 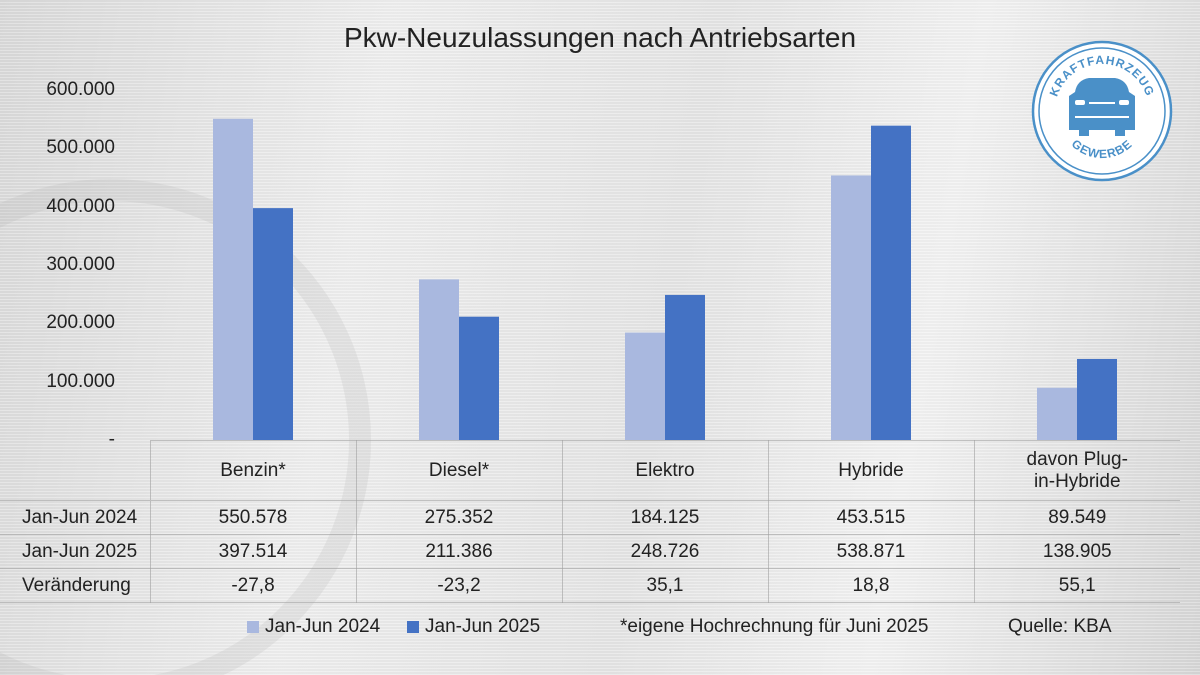 What do you see at coordinates (871, 470) in the screenshot?
I see `category-label: Hybride` at bounding box center [871, 470].